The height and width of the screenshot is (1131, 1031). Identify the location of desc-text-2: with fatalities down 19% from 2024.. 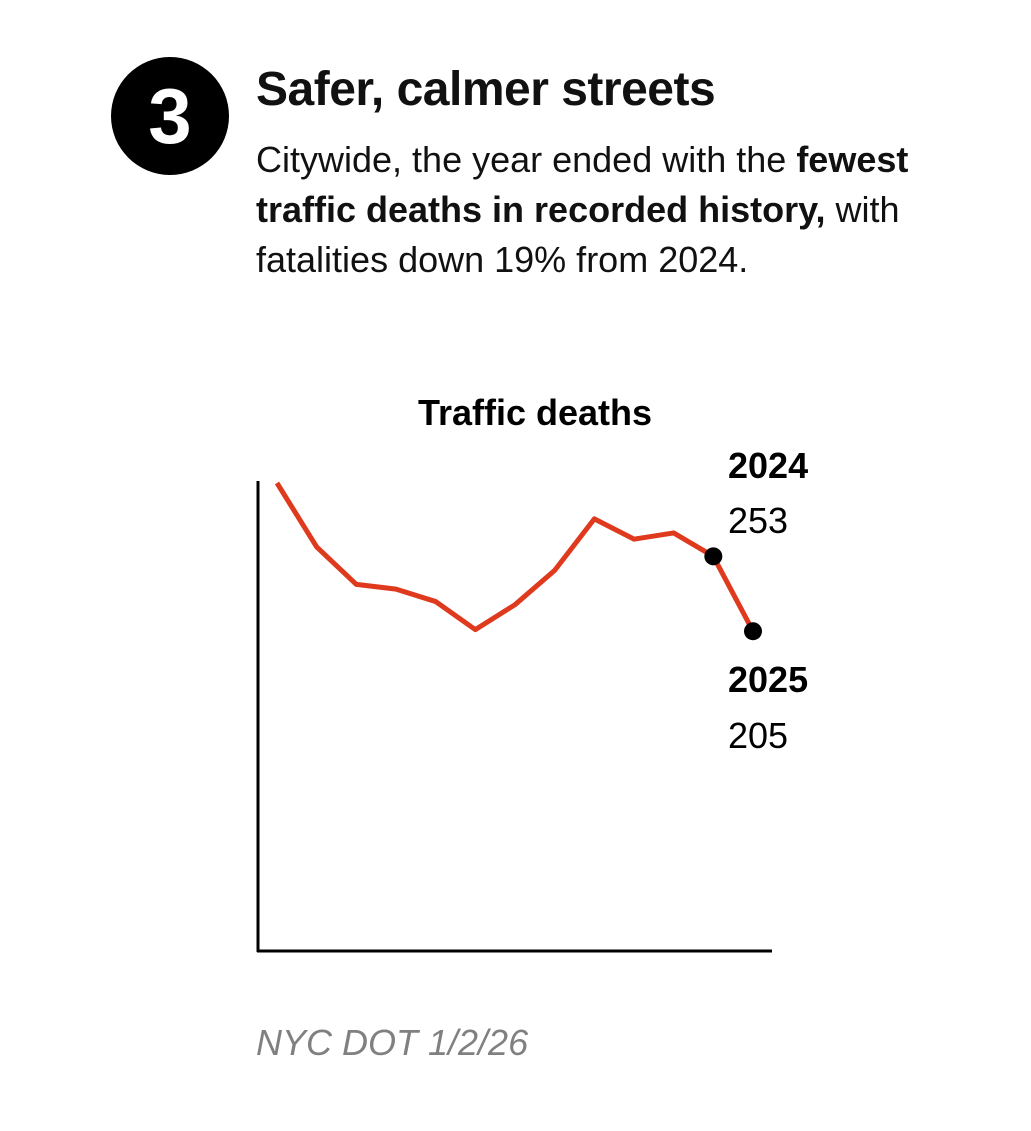
(578, 234).